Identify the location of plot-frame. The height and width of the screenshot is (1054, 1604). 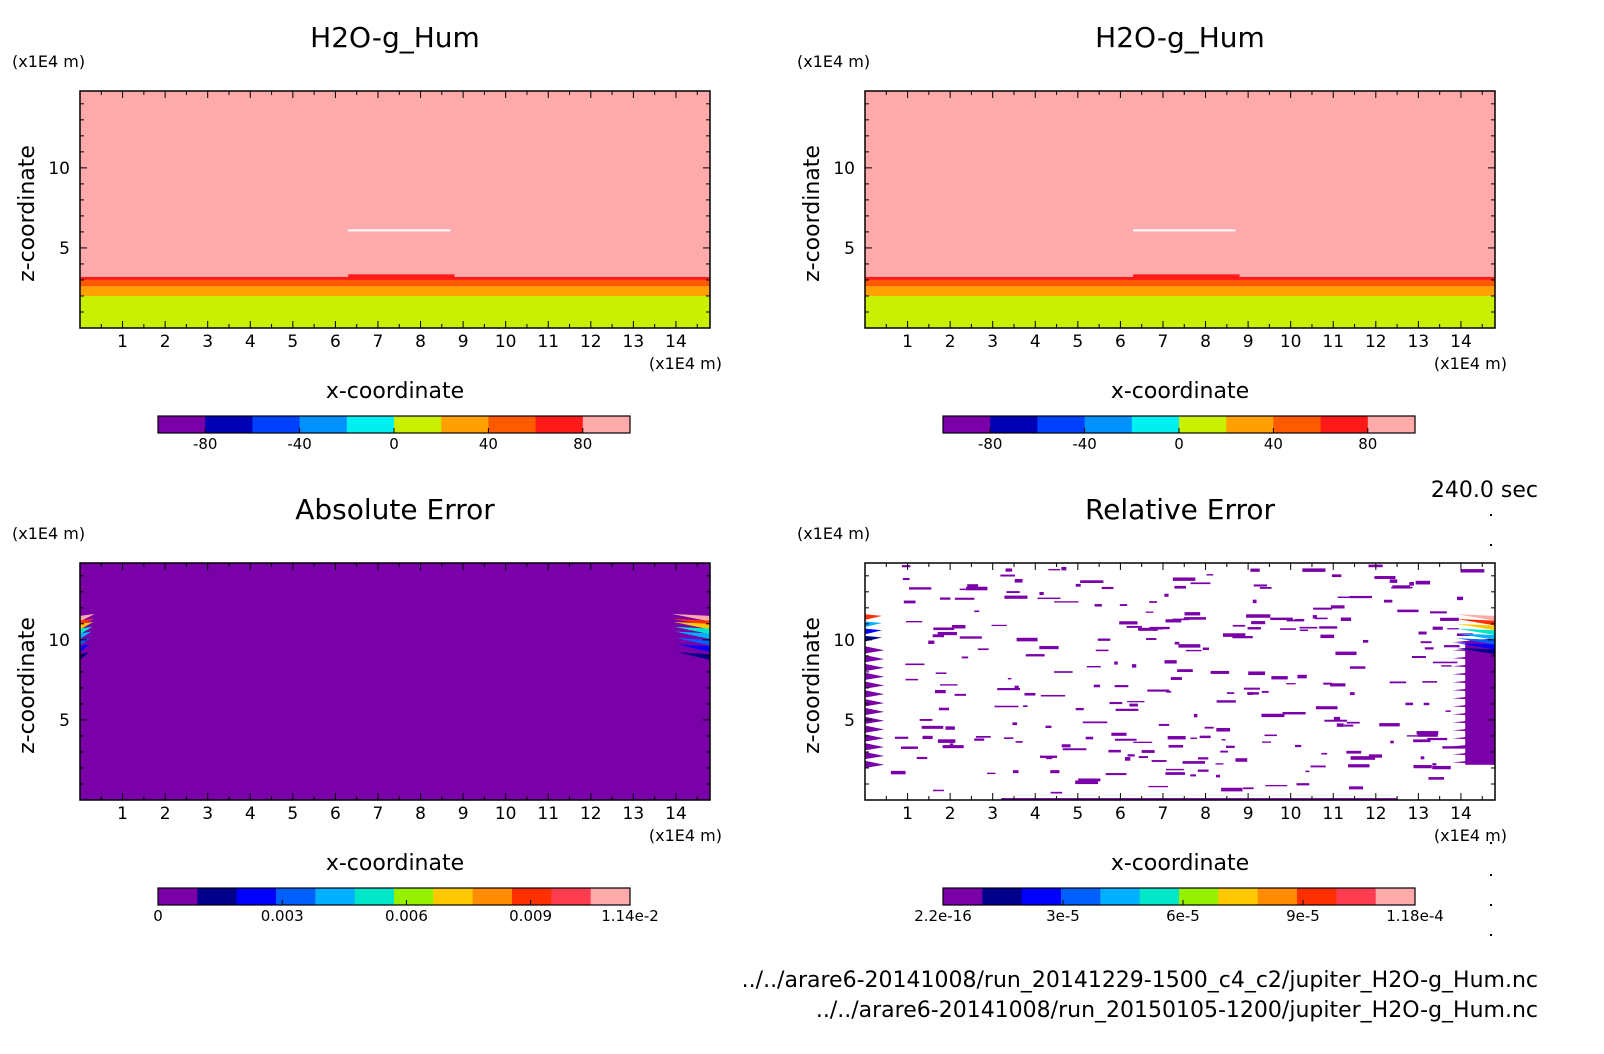
(1180, 681).